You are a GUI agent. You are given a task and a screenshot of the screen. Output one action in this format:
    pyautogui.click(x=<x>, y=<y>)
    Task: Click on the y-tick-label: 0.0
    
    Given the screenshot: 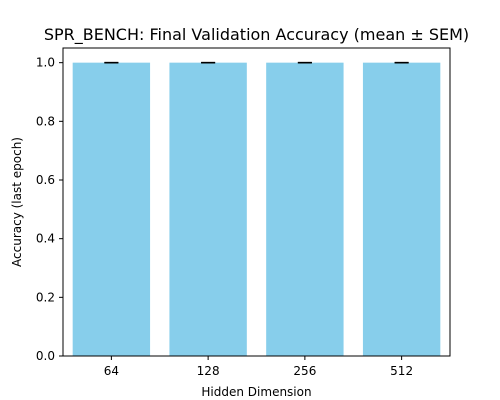 What is the action you would take?
    pyautogui.click(x=45, y=356)
    